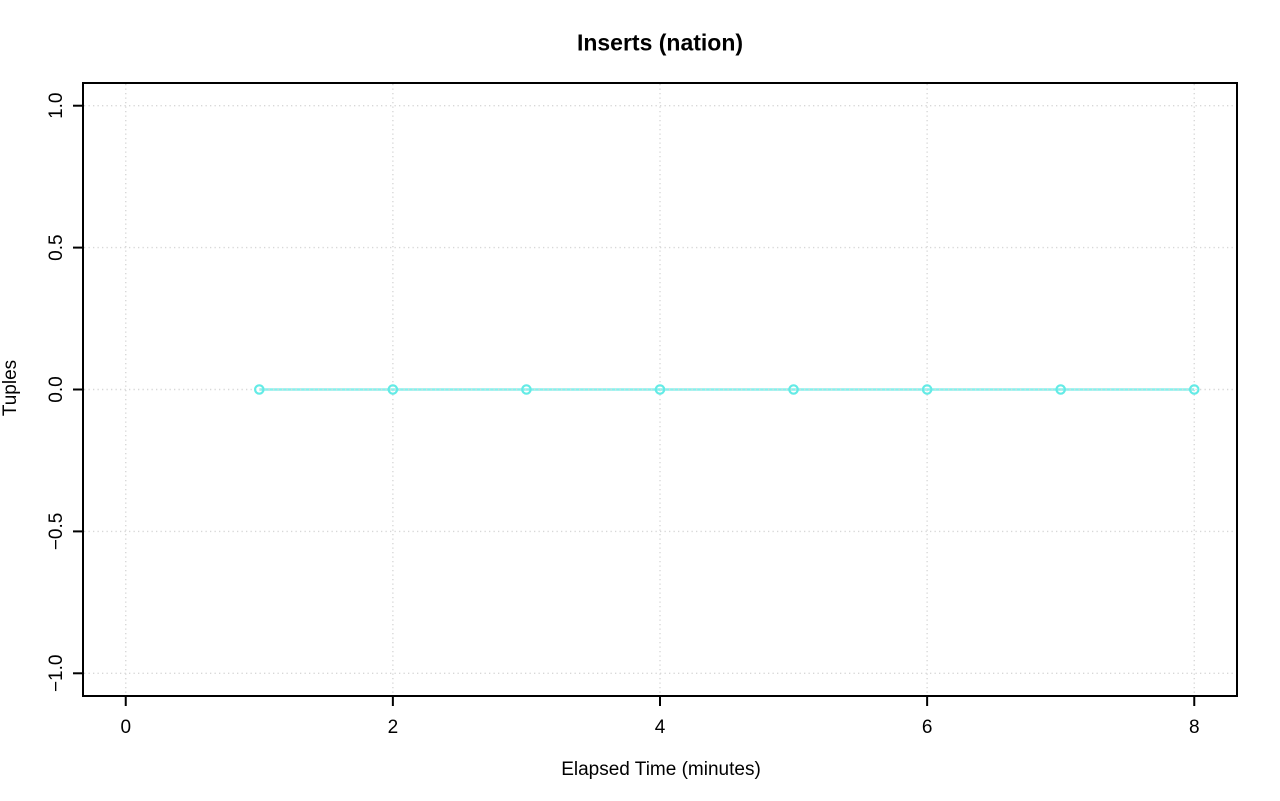  I want to click on y-tick-label: 1.0, so click(56, 105).